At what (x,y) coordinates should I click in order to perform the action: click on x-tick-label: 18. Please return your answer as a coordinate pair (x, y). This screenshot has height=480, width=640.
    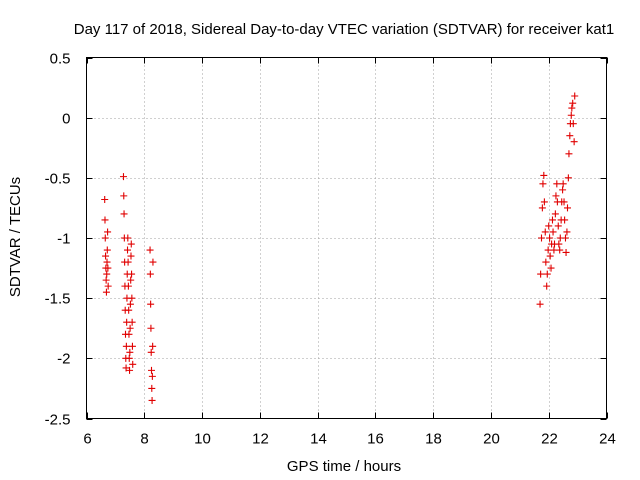
    Looking at the image, I should click on (433, 439).